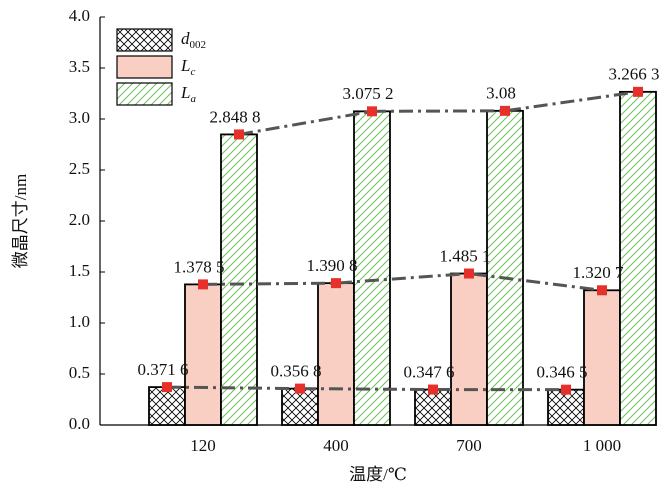 This screenshot has height=494, width=668. What do you see at coordinates (187, 67) in the screenshot?
I see `legend-label: Lc` at bounding box center [187, 67].